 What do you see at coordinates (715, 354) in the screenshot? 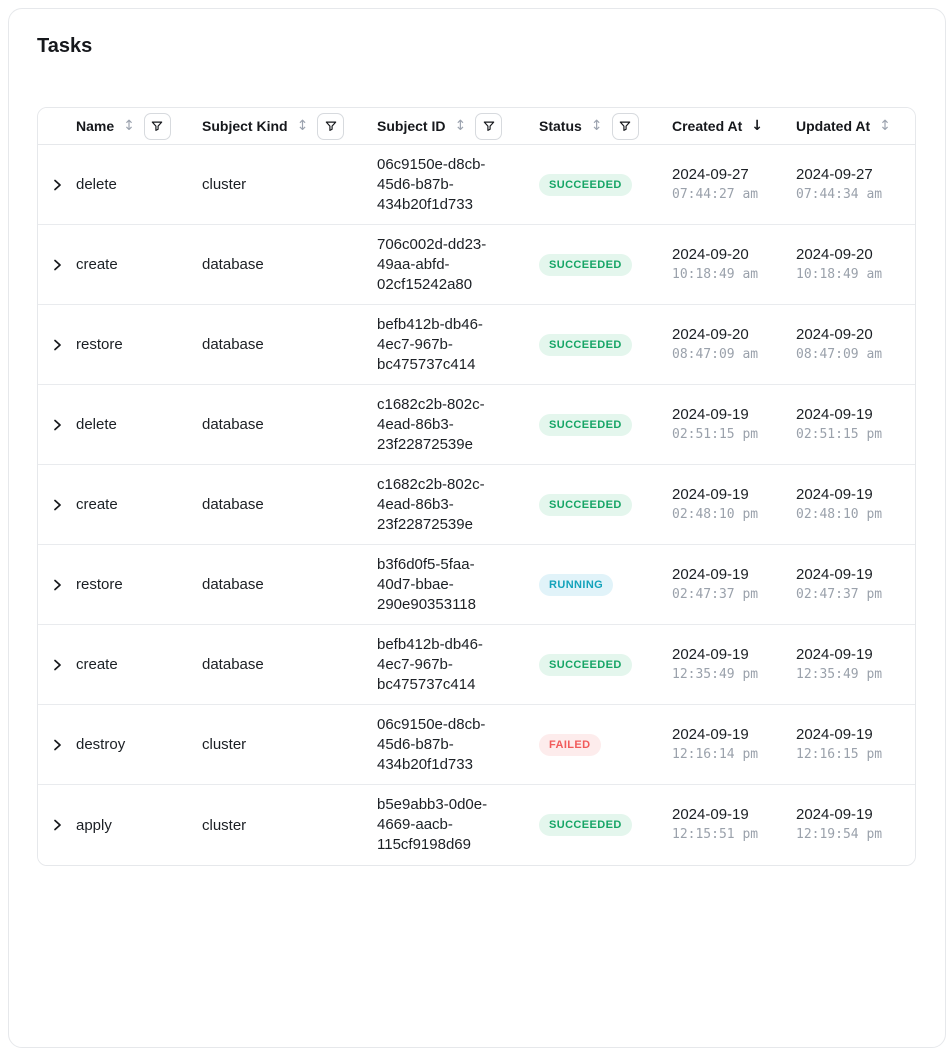
I see `created-time: 08:47:09 am` at bounding box center [715, 354].